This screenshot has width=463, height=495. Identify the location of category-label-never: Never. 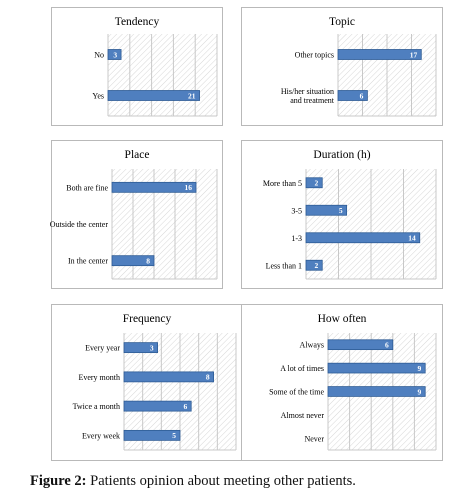
(314, 438).